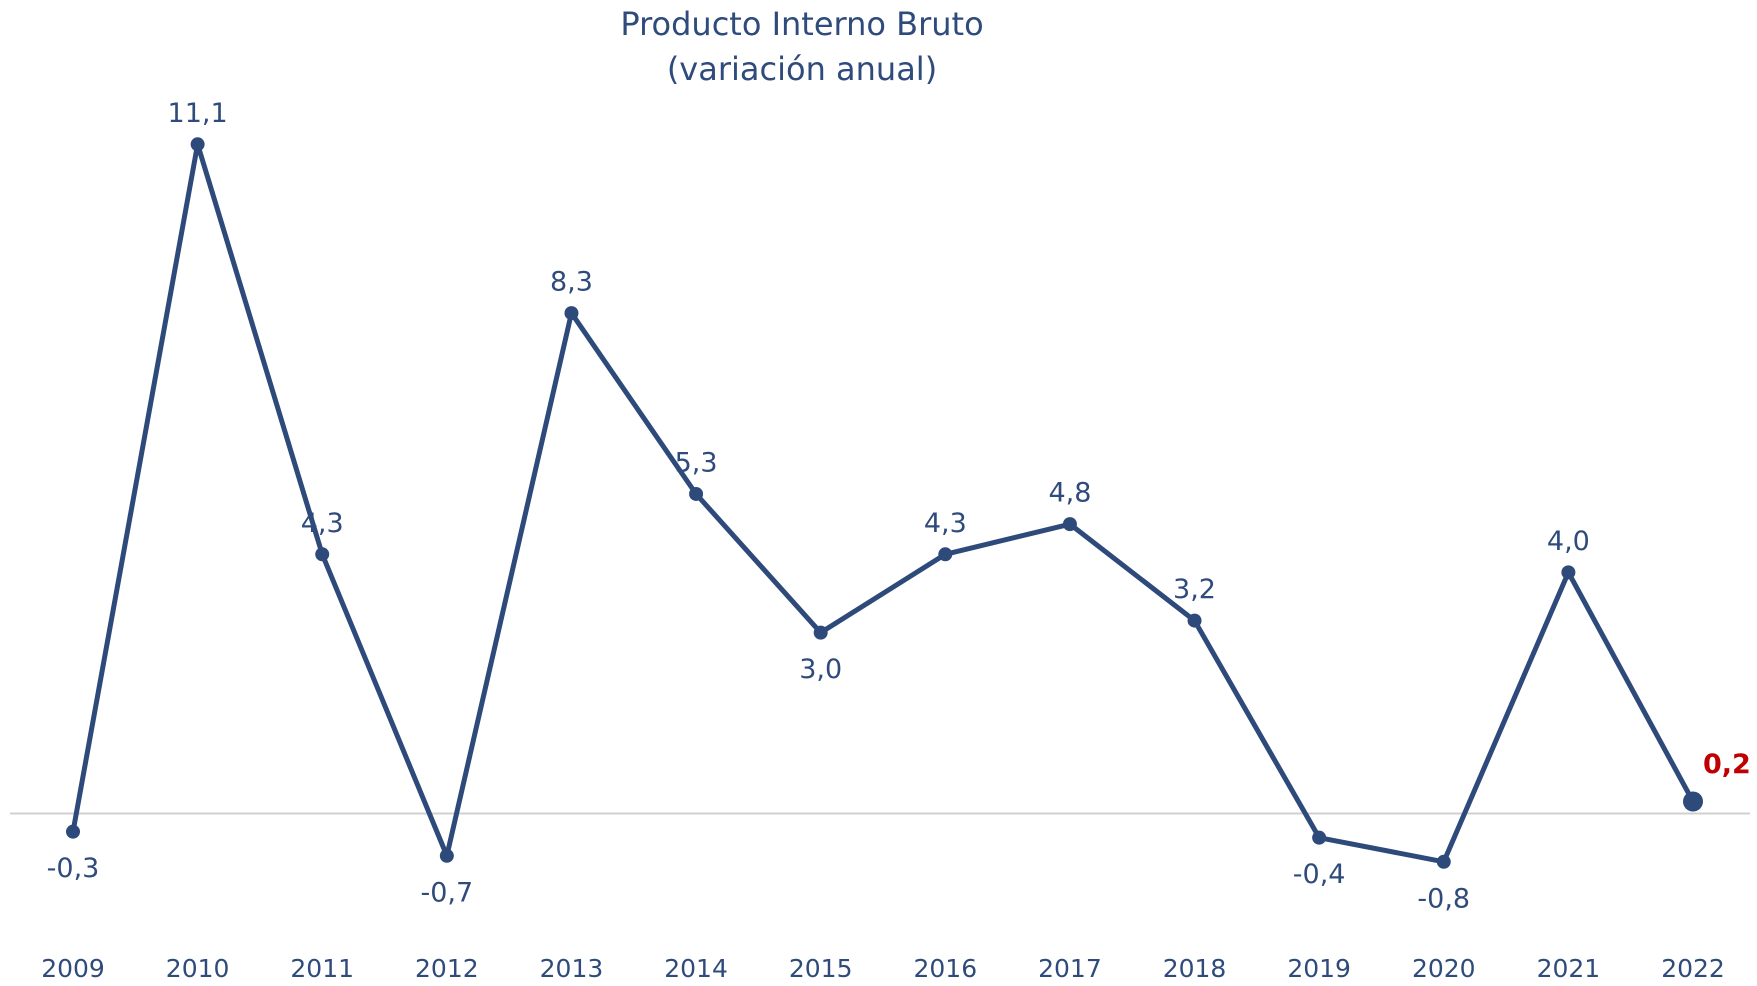  I want to click on x-tick-label: 2017, so click(1070, 968).